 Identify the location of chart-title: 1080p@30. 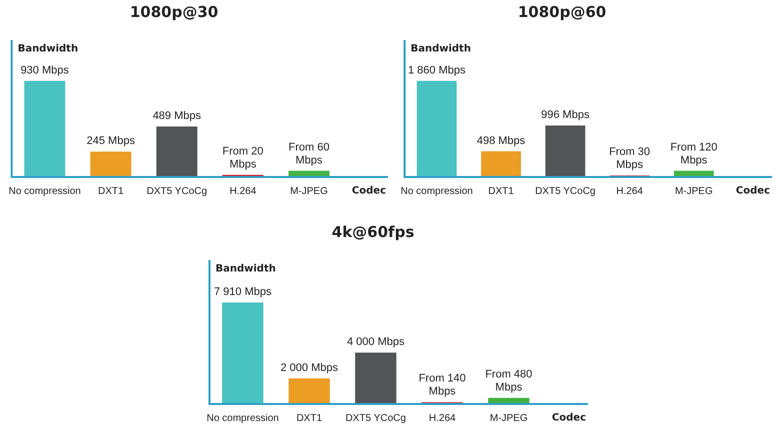
(174, 11).